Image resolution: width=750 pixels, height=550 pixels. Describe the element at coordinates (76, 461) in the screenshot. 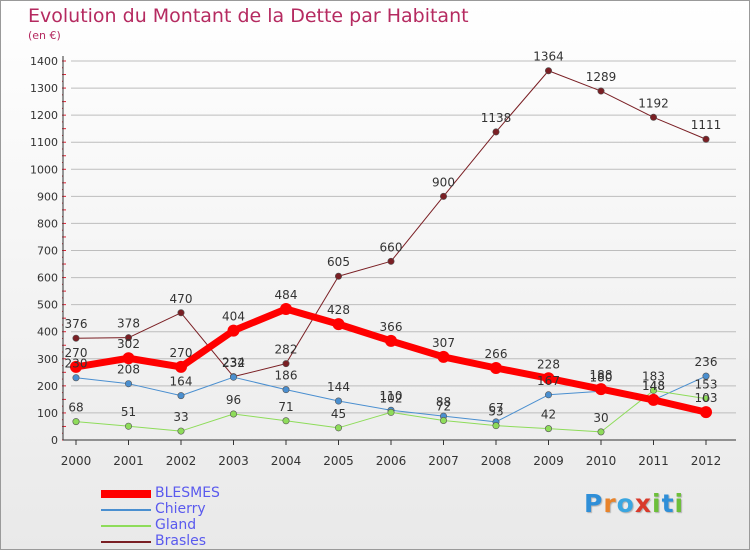

I see `x-tick-label: 2000` at that location.